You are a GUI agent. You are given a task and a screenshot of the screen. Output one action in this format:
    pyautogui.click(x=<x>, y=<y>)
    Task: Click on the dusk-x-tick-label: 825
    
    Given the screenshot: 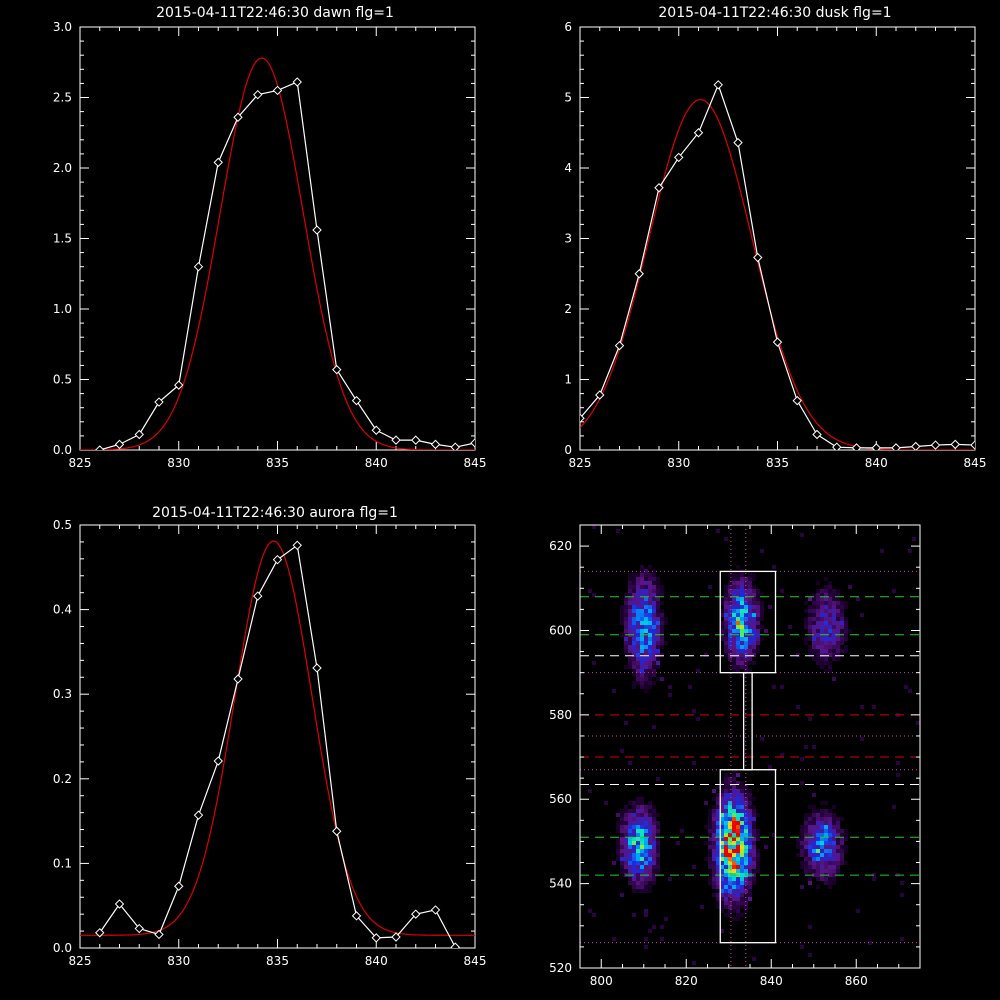 What is the action you would take?
    pyautogui.click(x=580, y=463)
    